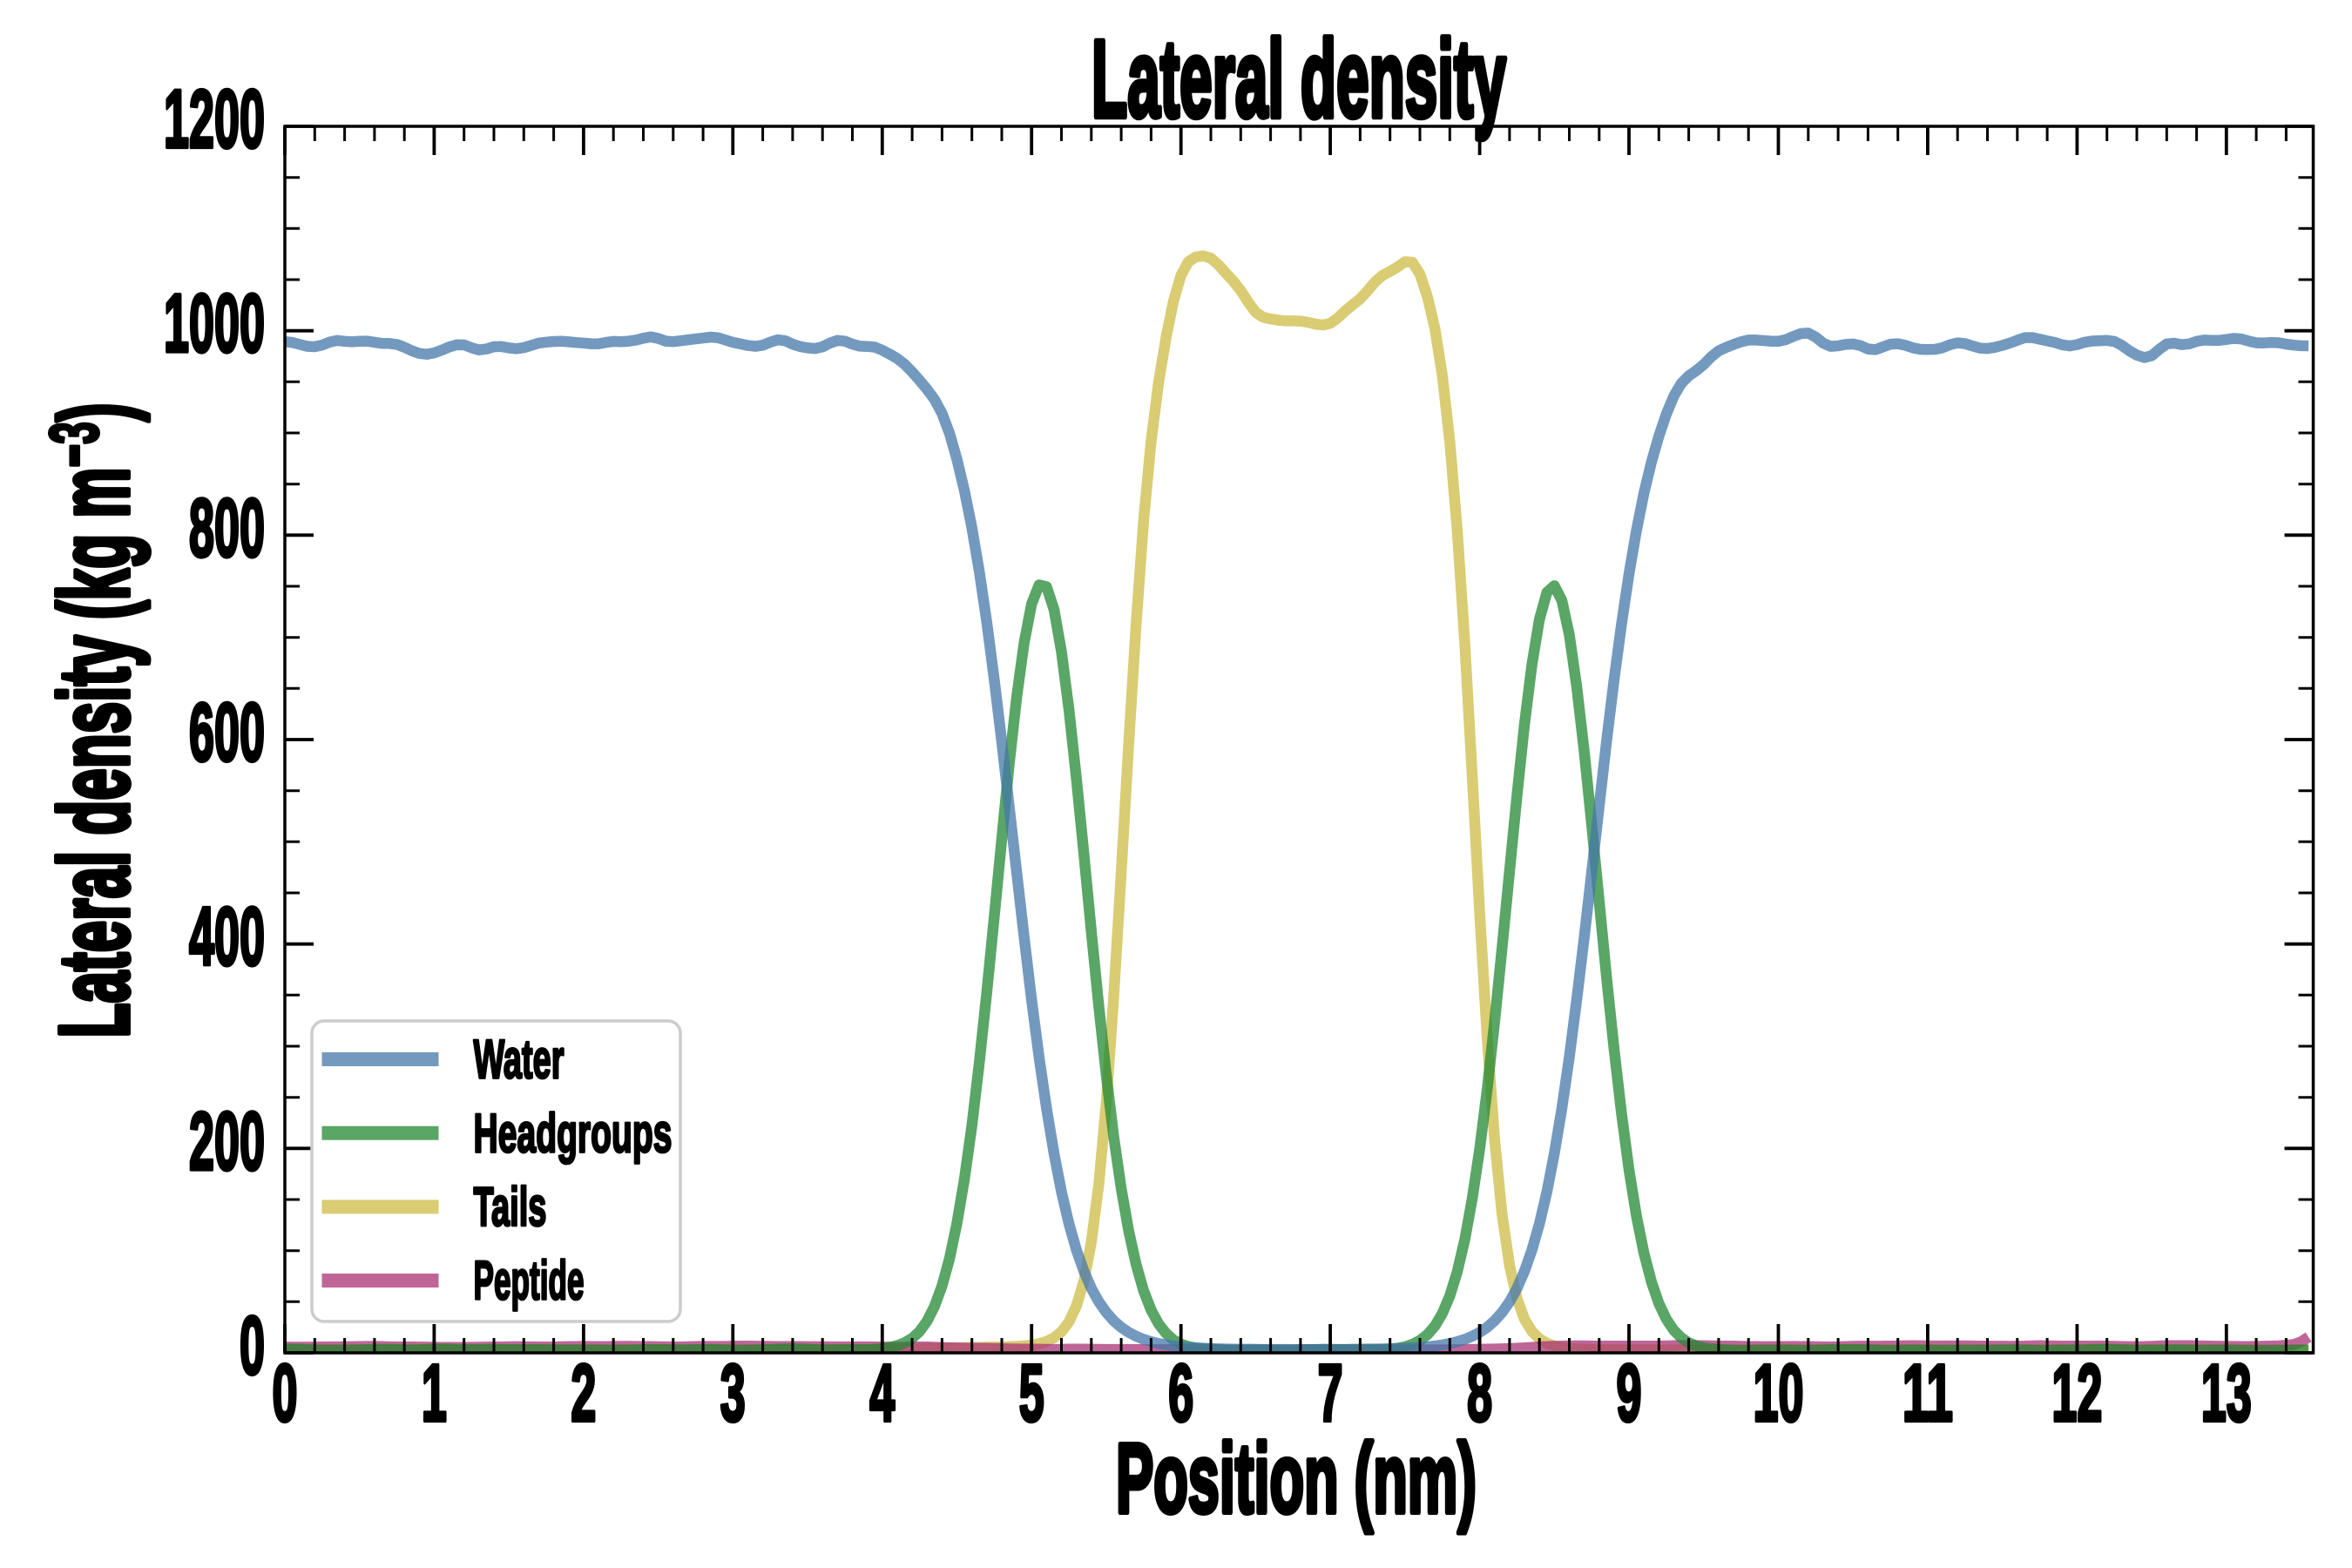 This screenshot has width=2352, height=1568. What do you see at coordinates (215, 119) in the screenshot?
I see `svg-text: 1200` at bounding box center [215, 119].